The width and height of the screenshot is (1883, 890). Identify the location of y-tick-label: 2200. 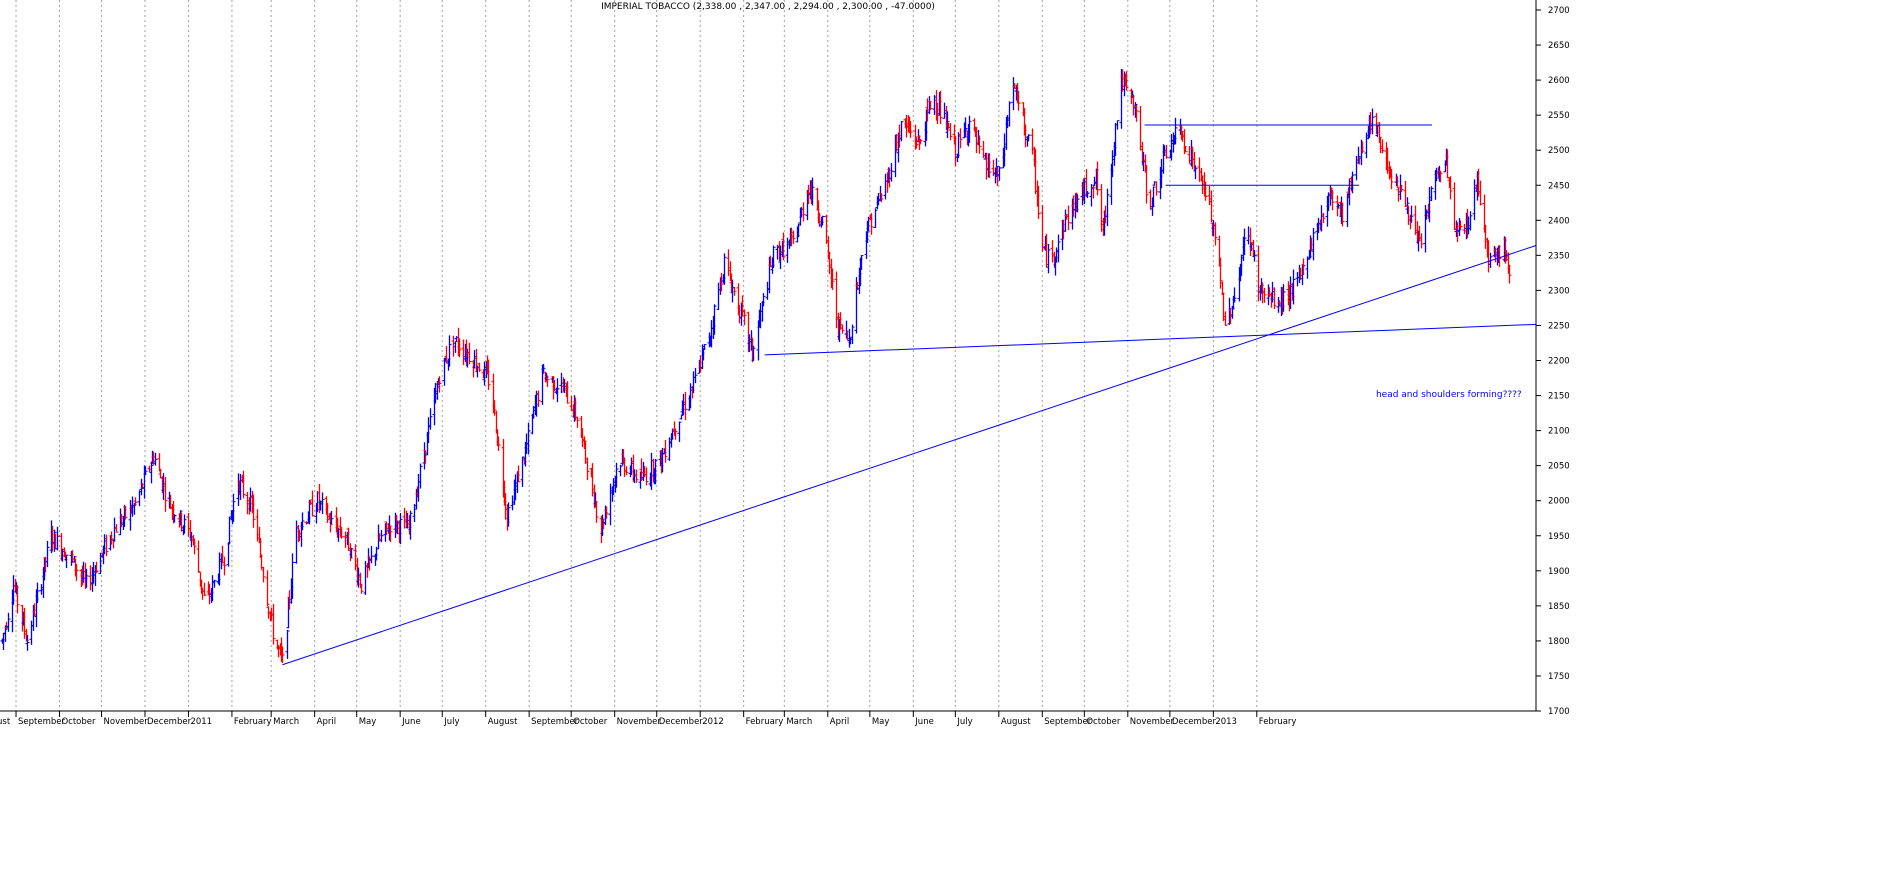
(1559, 362).